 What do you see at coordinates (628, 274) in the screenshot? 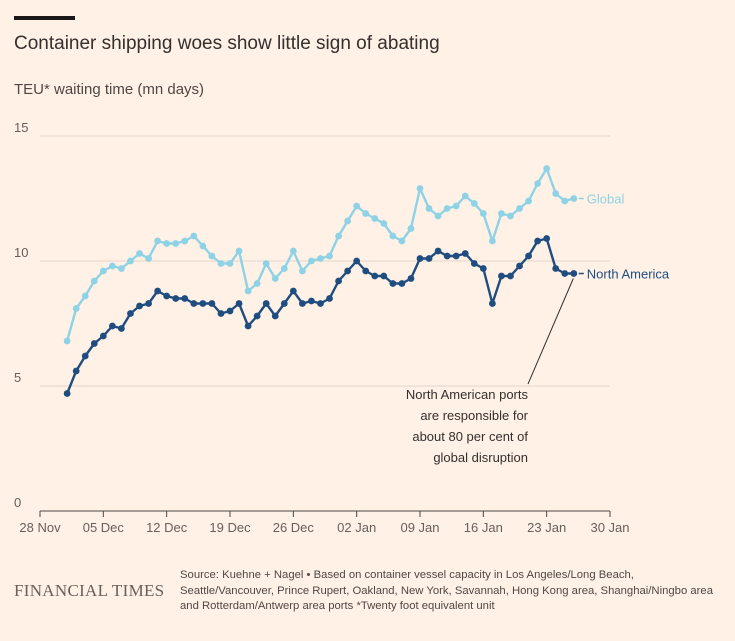
I see `north-america-series-label: North America` at bounding box center [628, 274].